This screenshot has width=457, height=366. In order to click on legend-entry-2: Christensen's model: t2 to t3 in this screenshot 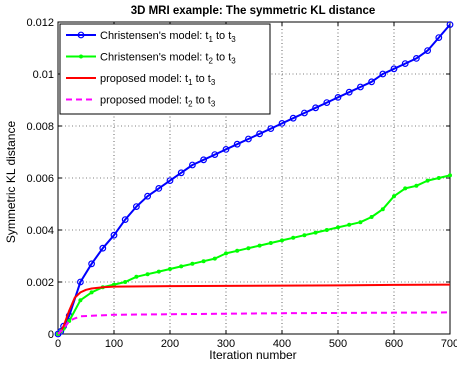, I will do `click(151, 59)`.